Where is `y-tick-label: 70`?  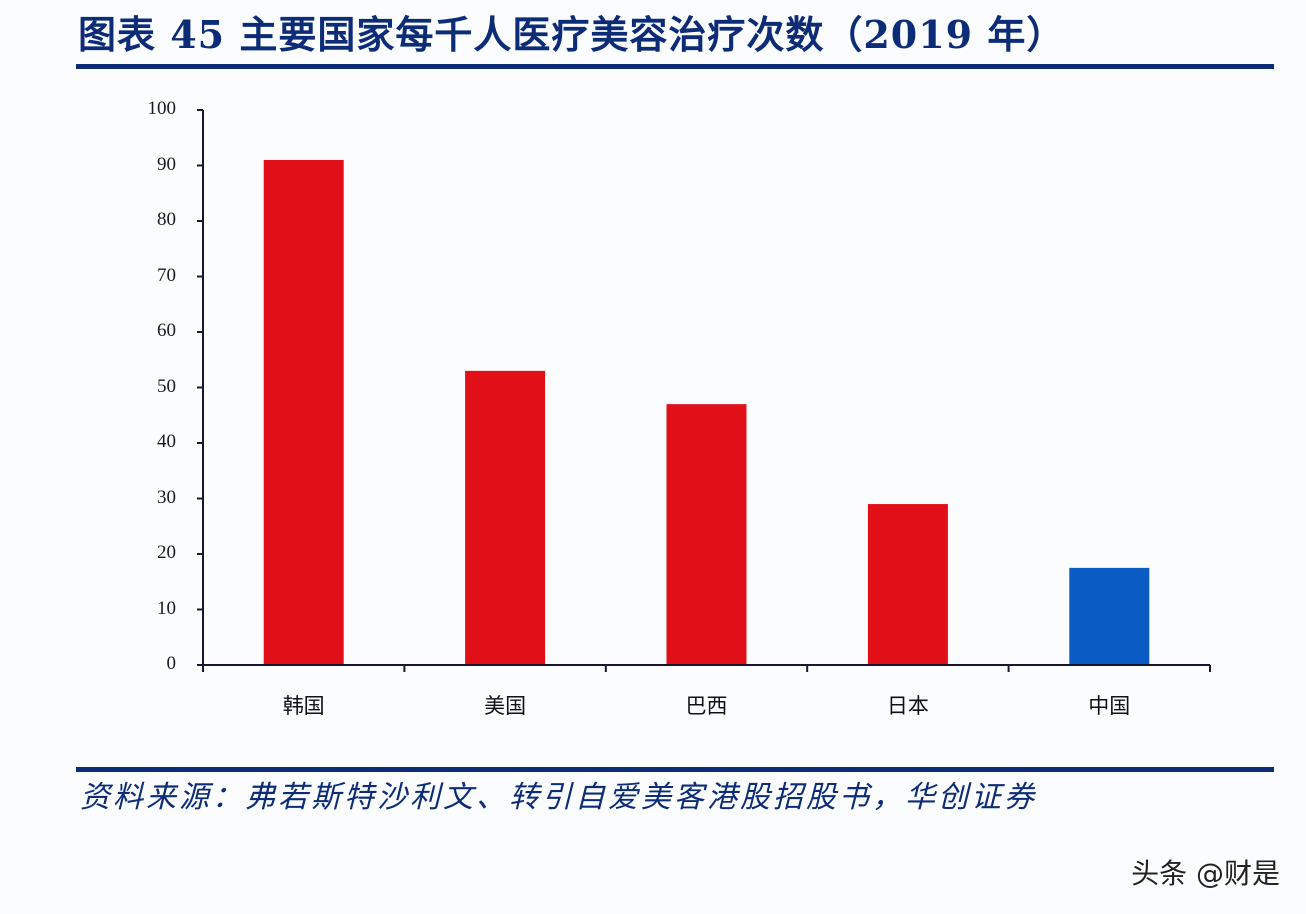
y-tick-label: 70 is located at coordinates (166, 275).